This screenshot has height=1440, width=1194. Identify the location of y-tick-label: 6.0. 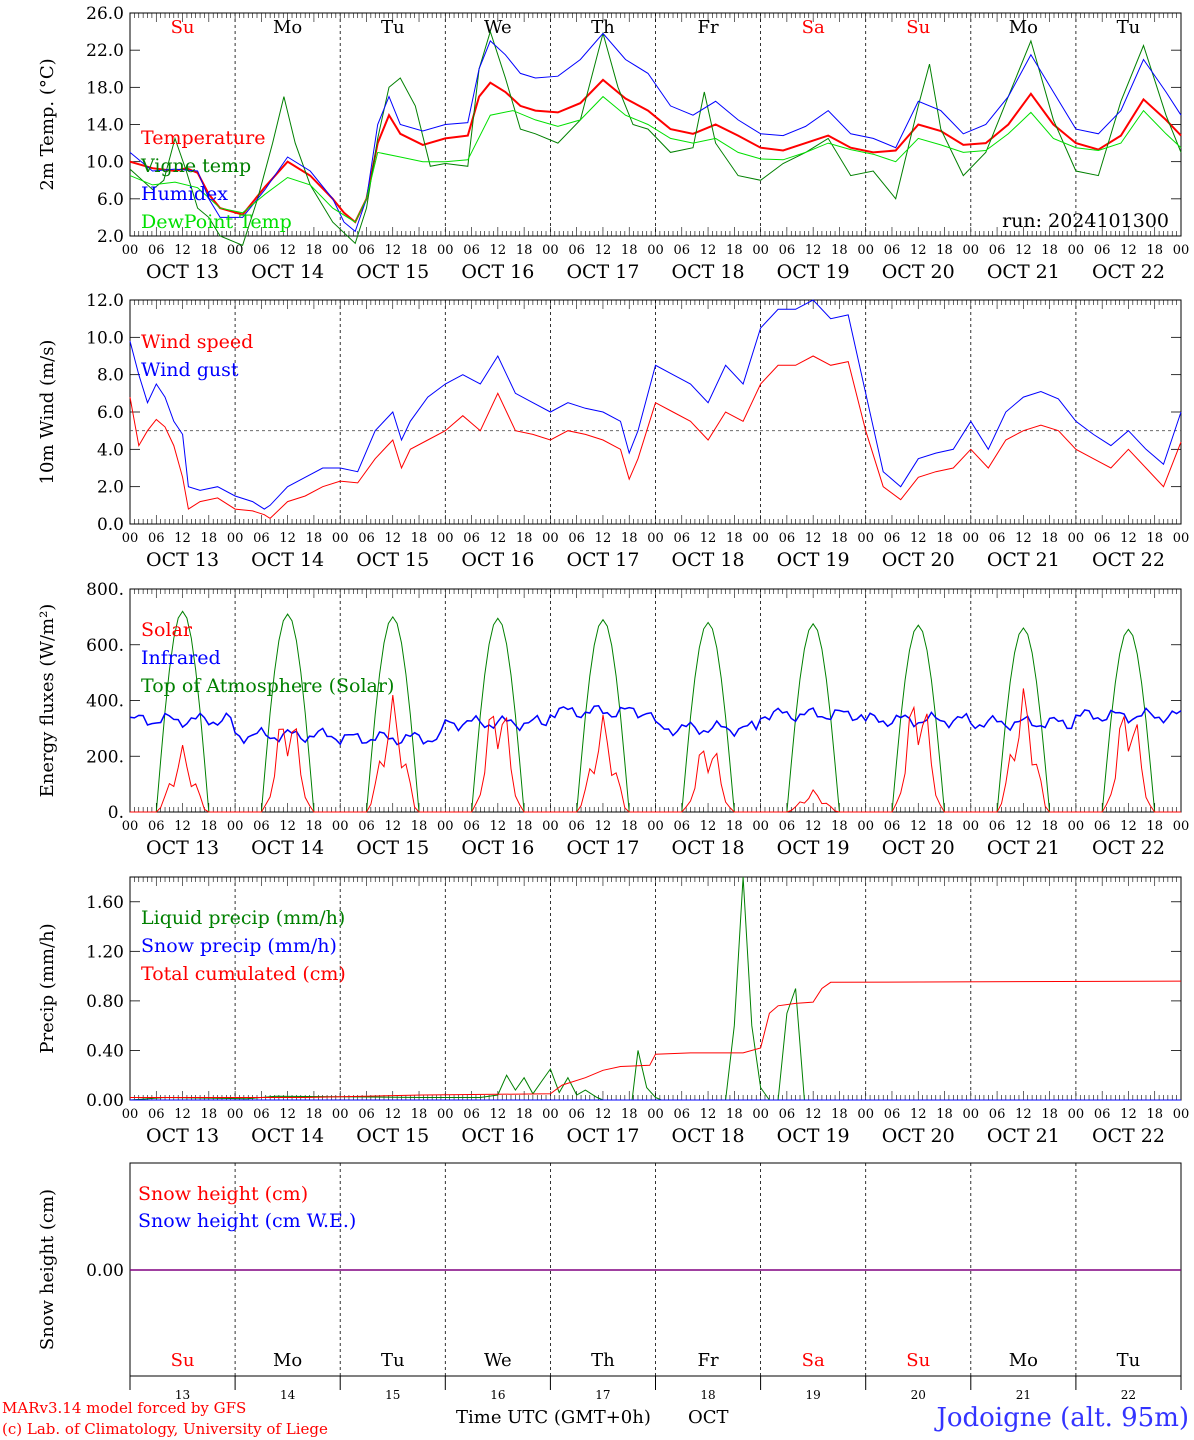
(110, 200).